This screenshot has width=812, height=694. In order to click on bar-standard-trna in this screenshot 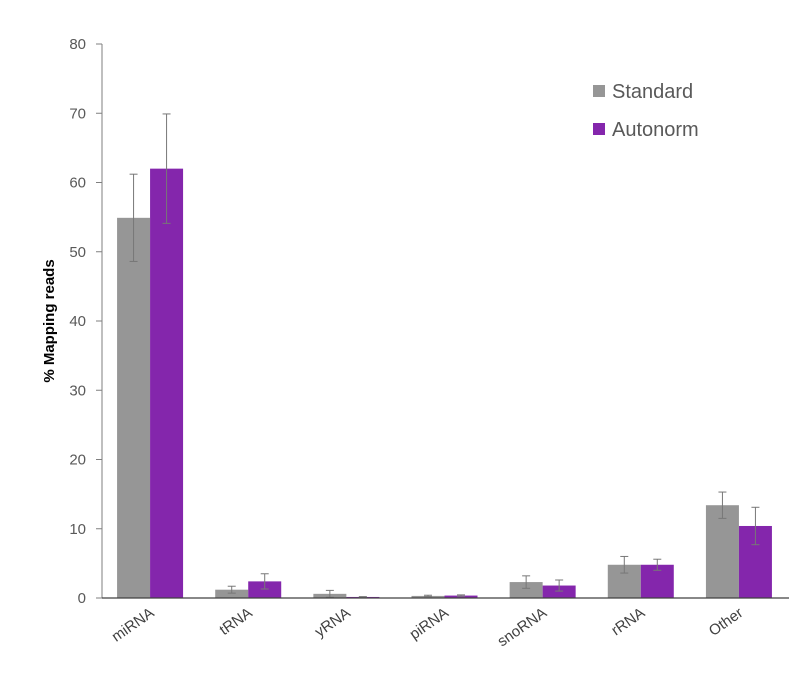, I will do `click(232, 593)`.